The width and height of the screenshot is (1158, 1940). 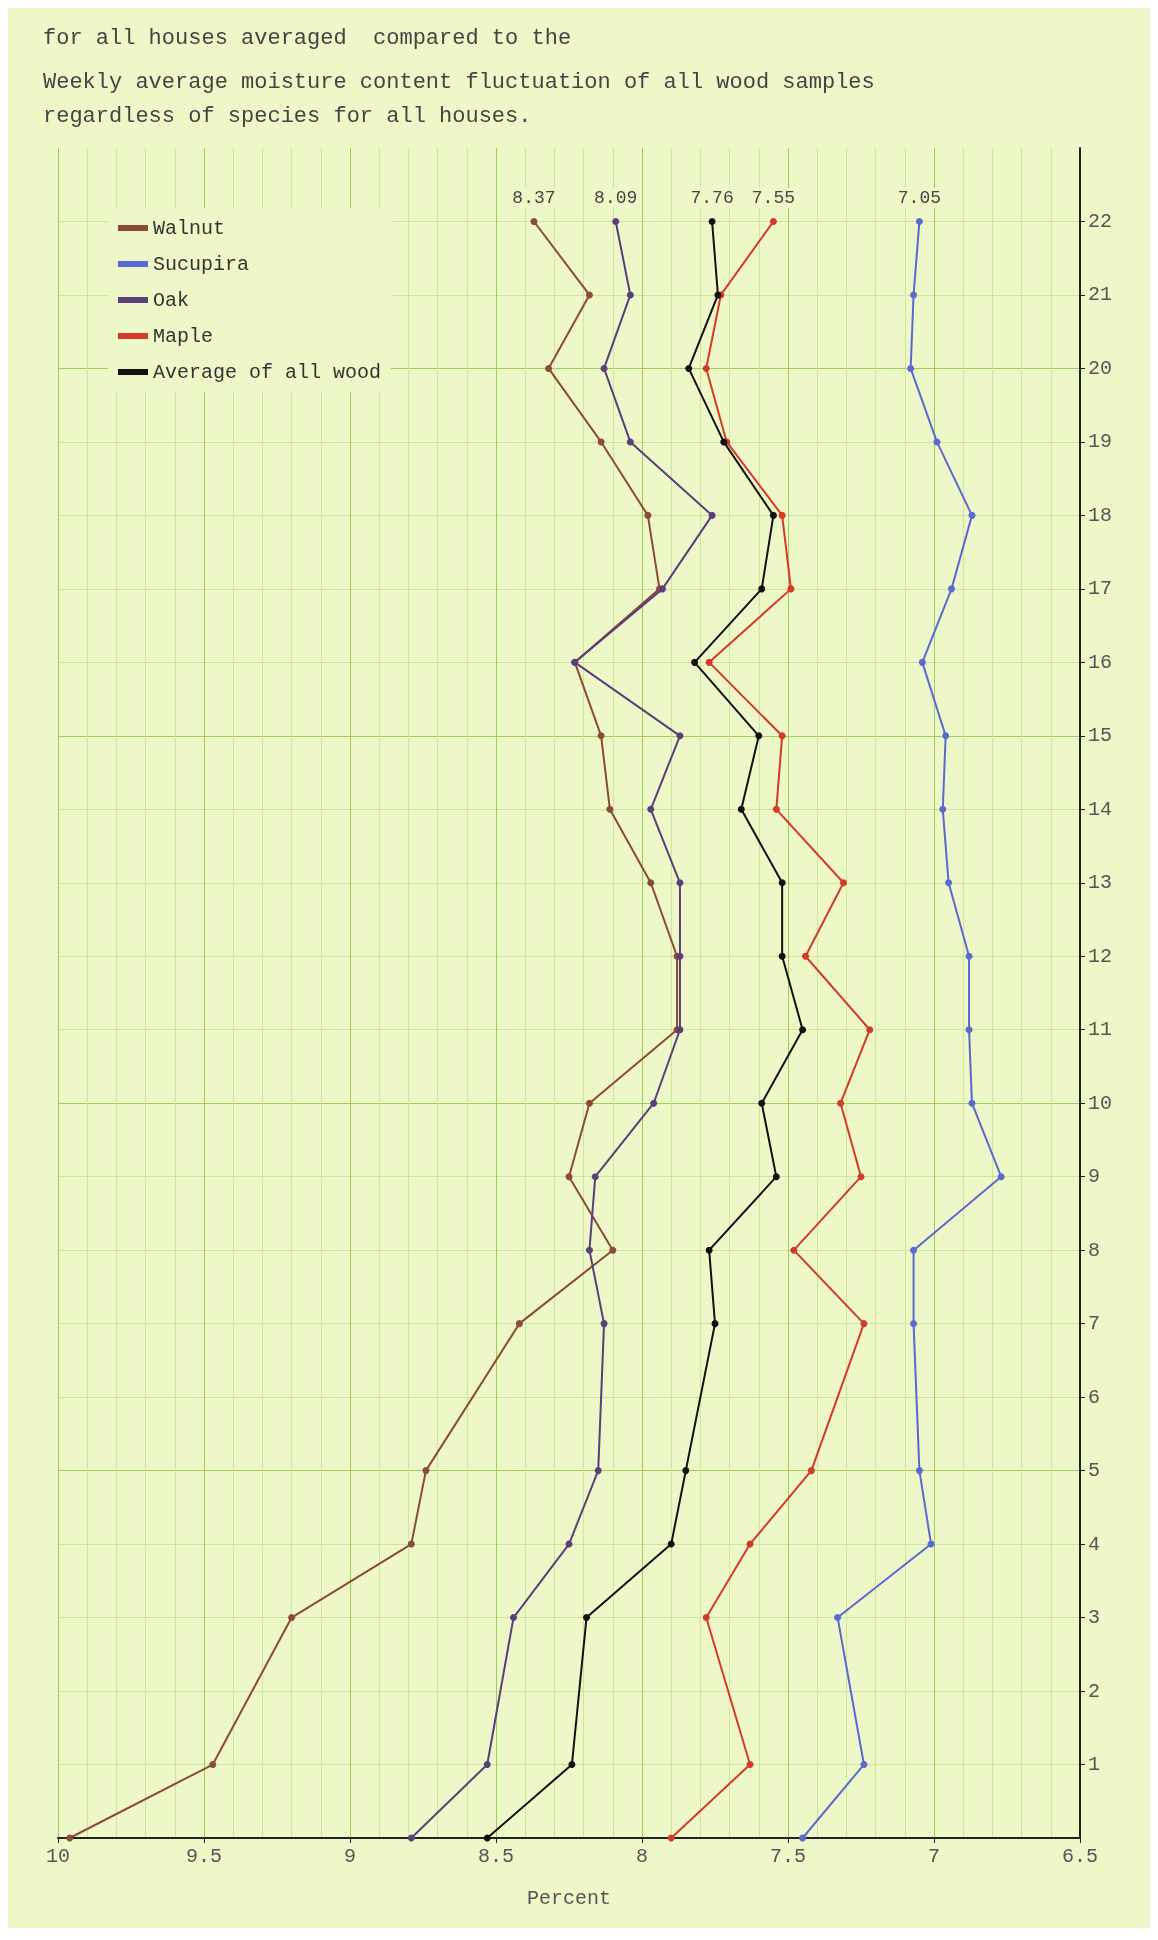 What do you see at coordinates (1100, 1030) in the screenshot?
I see `y-tick-label: 11` at bounding box center [1100, 1030].